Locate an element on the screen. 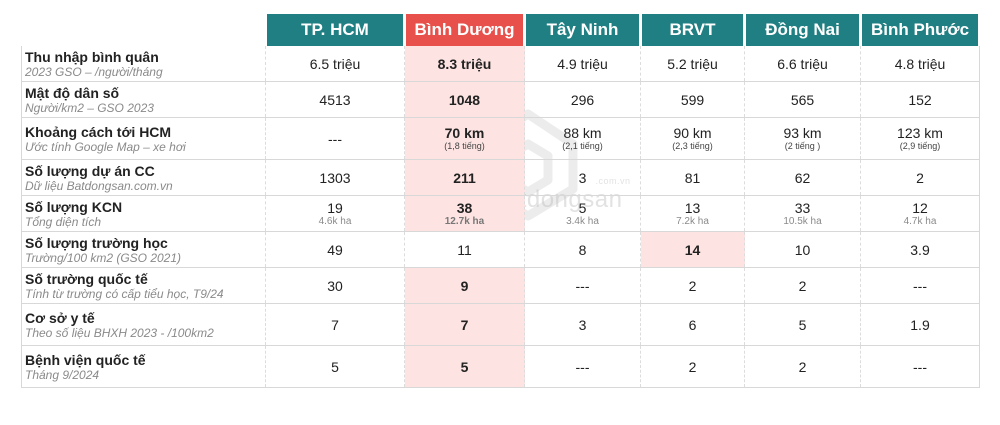 The width and height of the screenshot is (1000, 425). row-title: Thu nhập bình quân is located at coordinates (92, 56).